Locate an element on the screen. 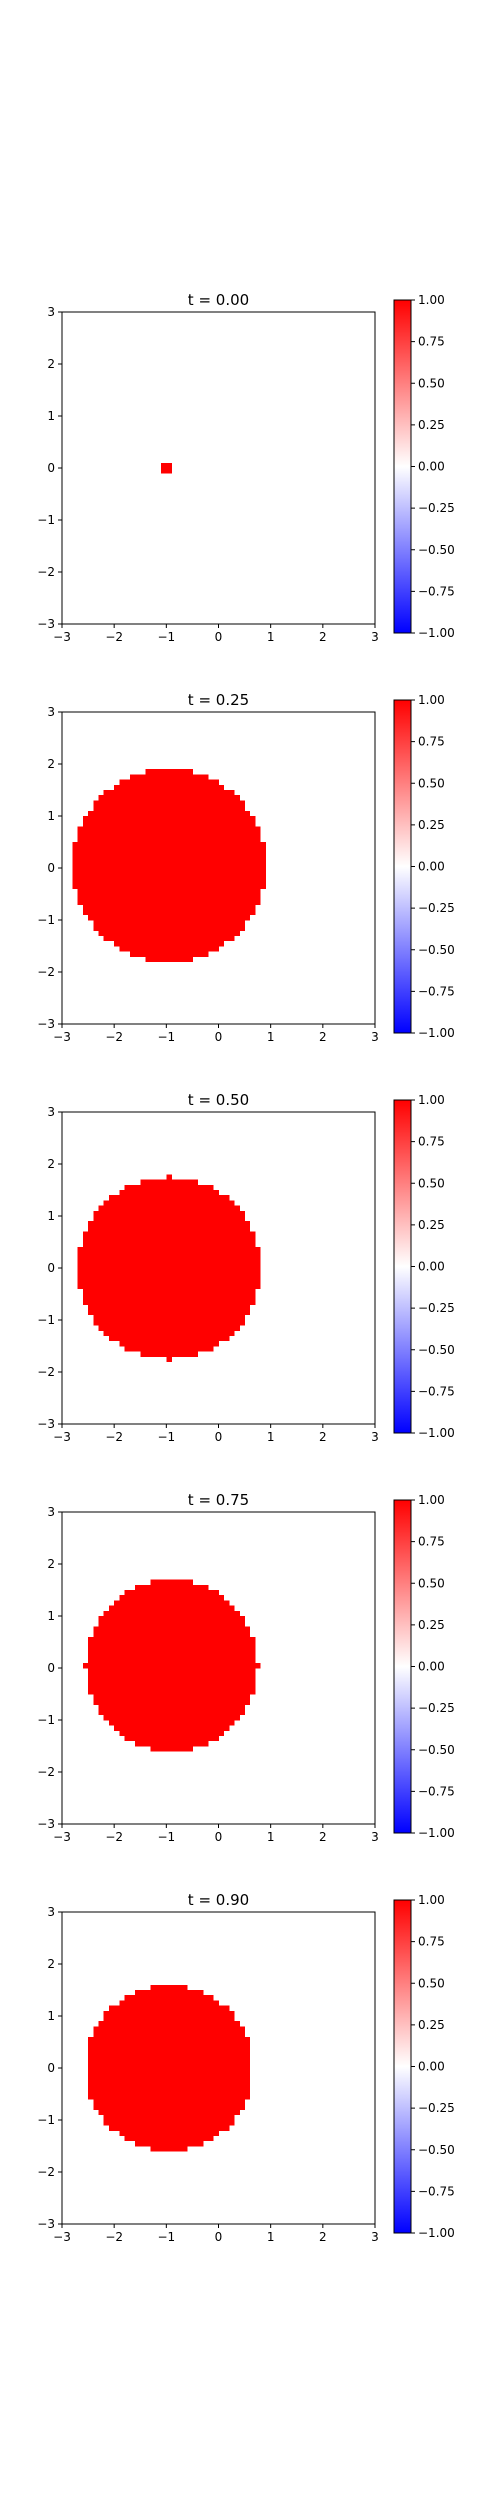 The width and height of the screenshot is (500, 2500). plot-area is located at coordinates (218, 468).